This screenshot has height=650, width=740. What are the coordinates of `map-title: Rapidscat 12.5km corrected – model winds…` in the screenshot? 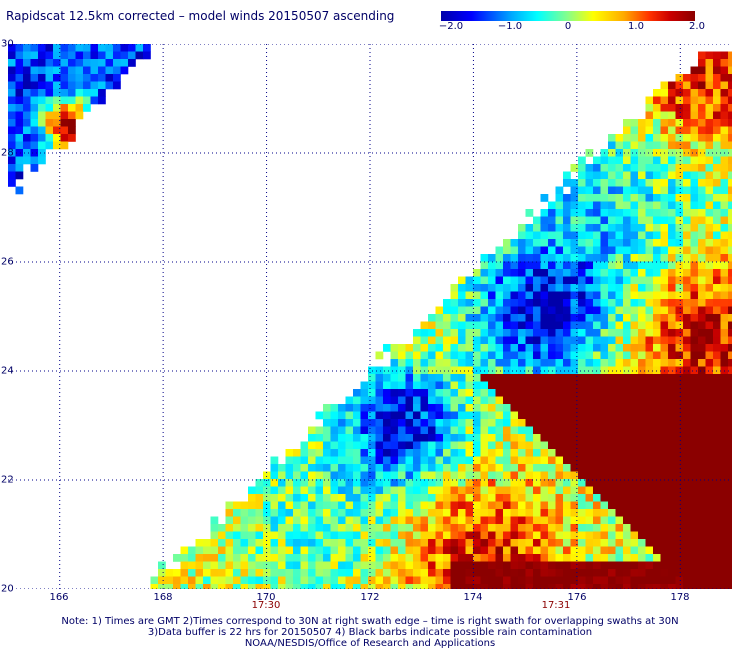 It's located at (200, 16).